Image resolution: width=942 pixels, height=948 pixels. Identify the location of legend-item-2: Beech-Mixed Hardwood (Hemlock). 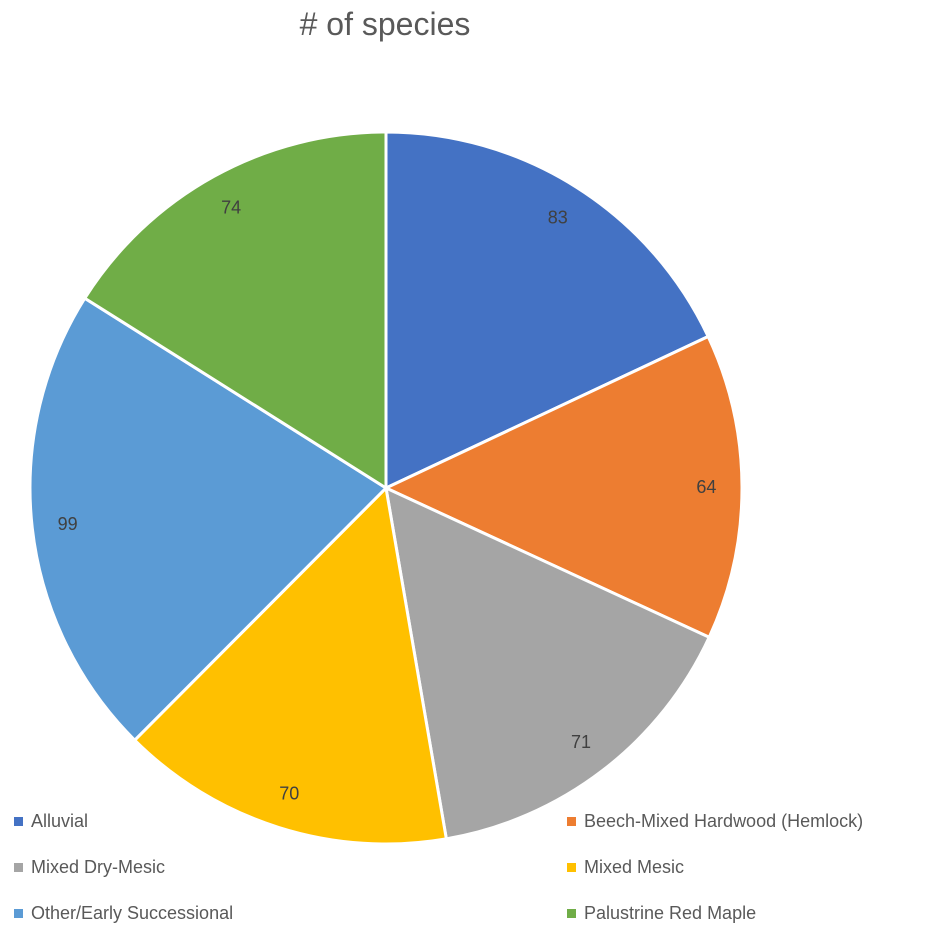
(715, 821).